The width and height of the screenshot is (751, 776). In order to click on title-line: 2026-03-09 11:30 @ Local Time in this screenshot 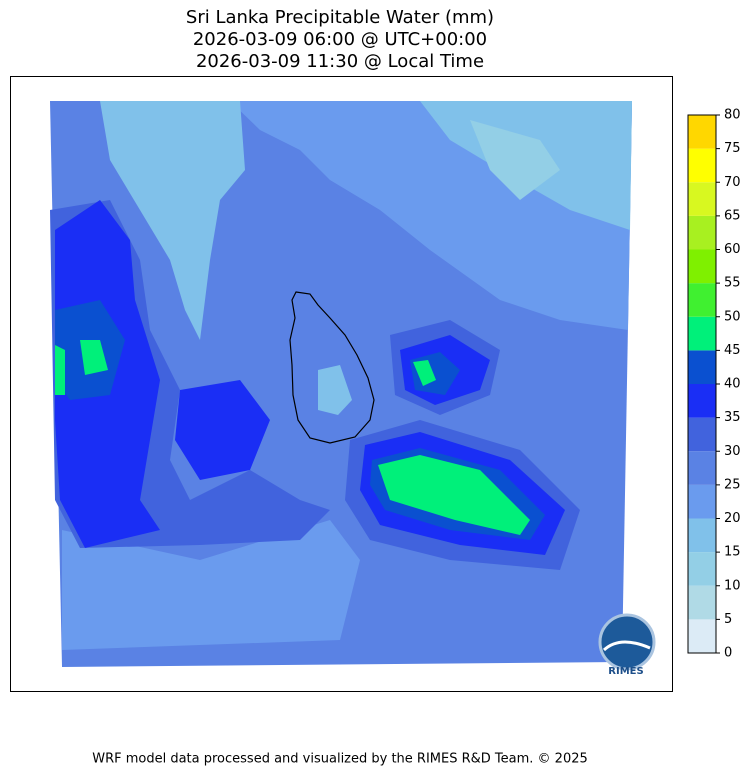, I will do `click(340, 61)`.